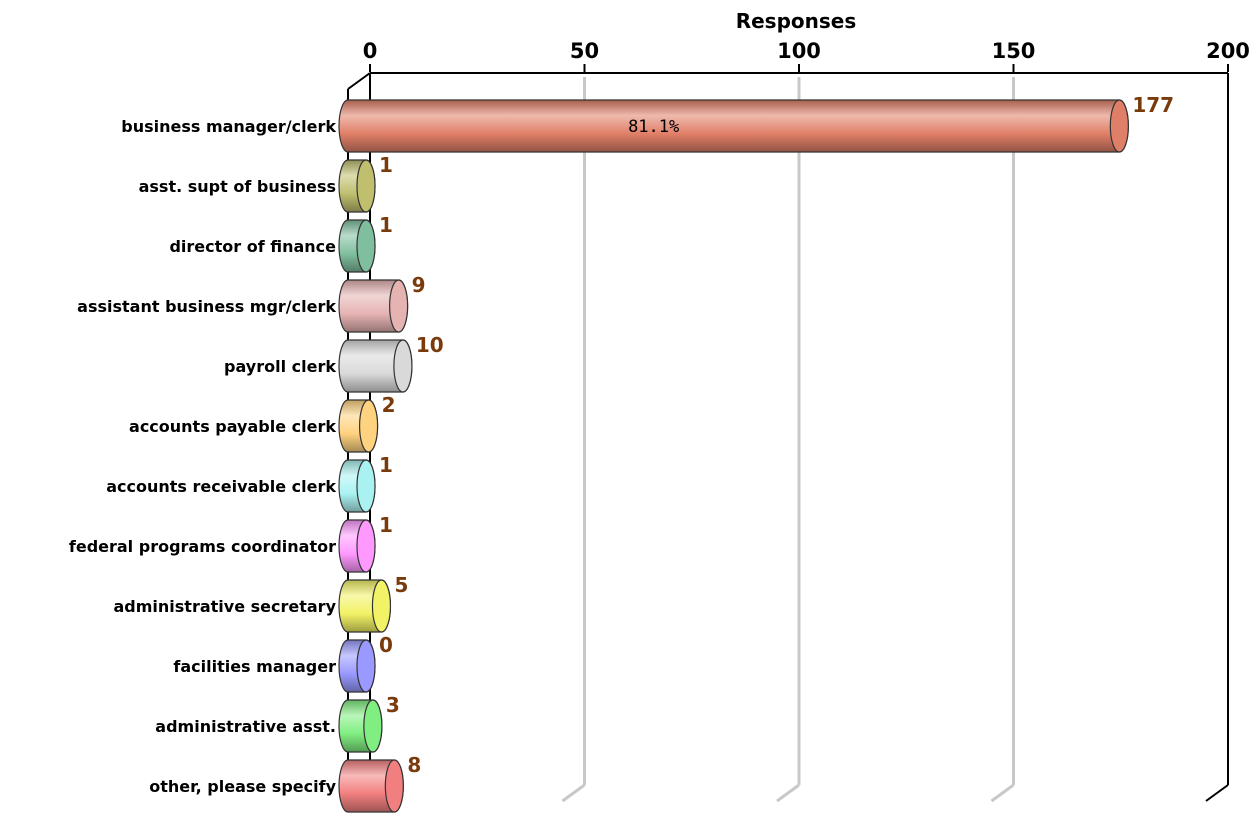 The image size is (1250, 814). Describe the element at coordinates (584, 51) in the screenshot. I see `x-tick-label: 50` at that location.